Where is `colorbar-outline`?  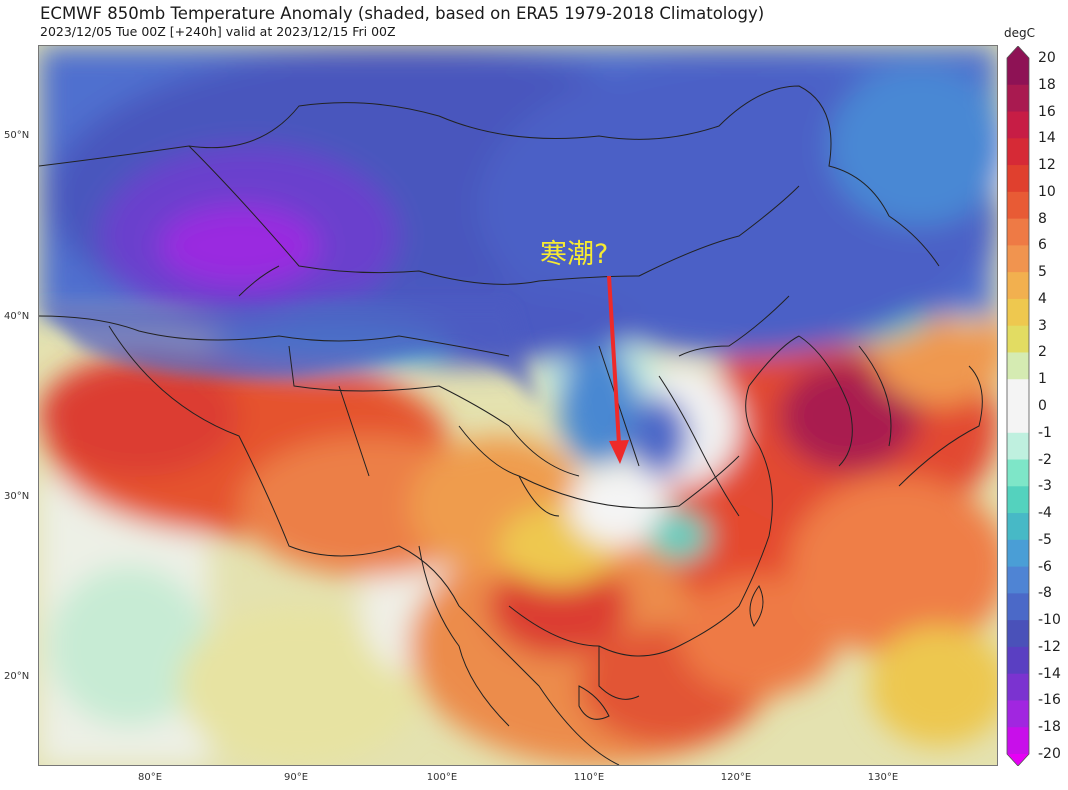
colorbar-outline is located at coordinates (1018, 406).